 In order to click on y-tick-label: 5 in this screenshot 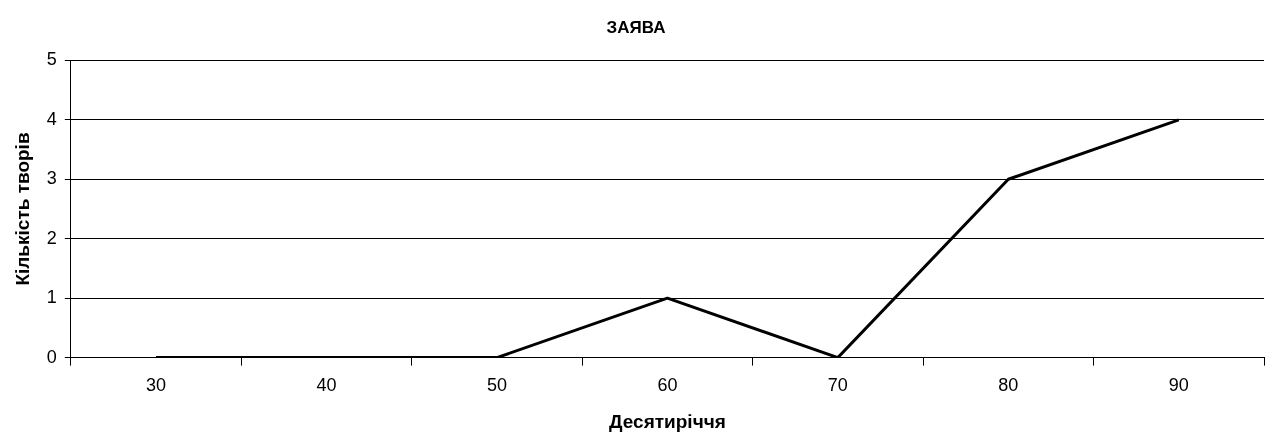, I will do `click(51, 59)`.